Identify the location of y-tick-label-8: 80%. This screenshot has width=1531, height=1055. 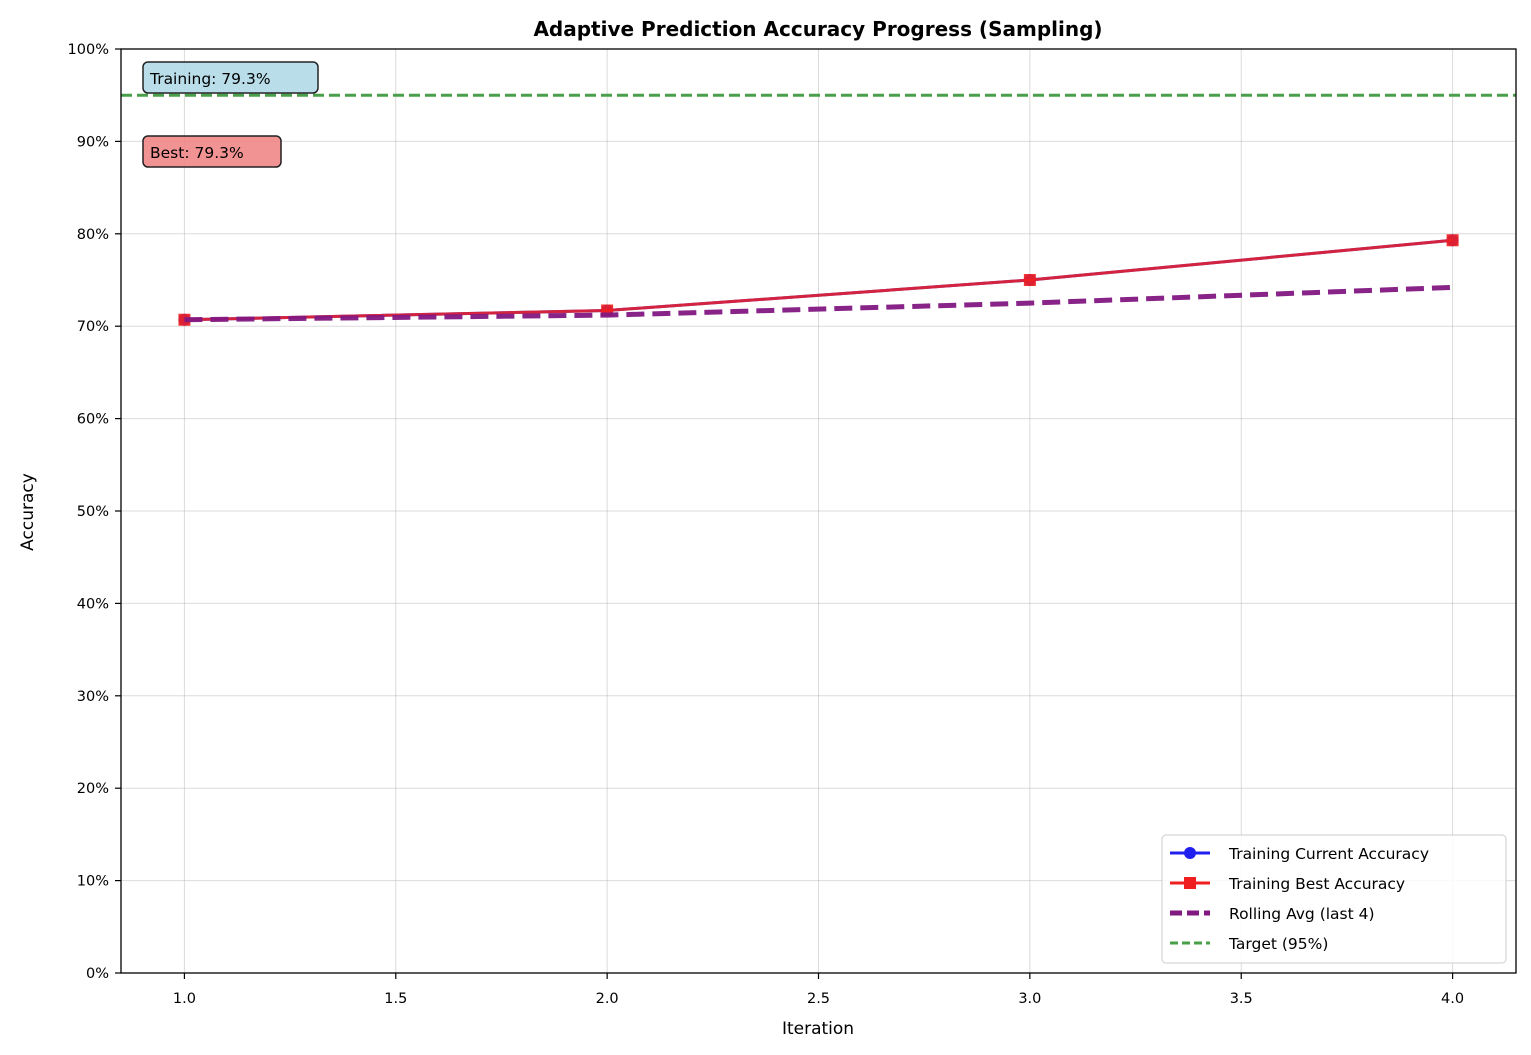
(93, 235).